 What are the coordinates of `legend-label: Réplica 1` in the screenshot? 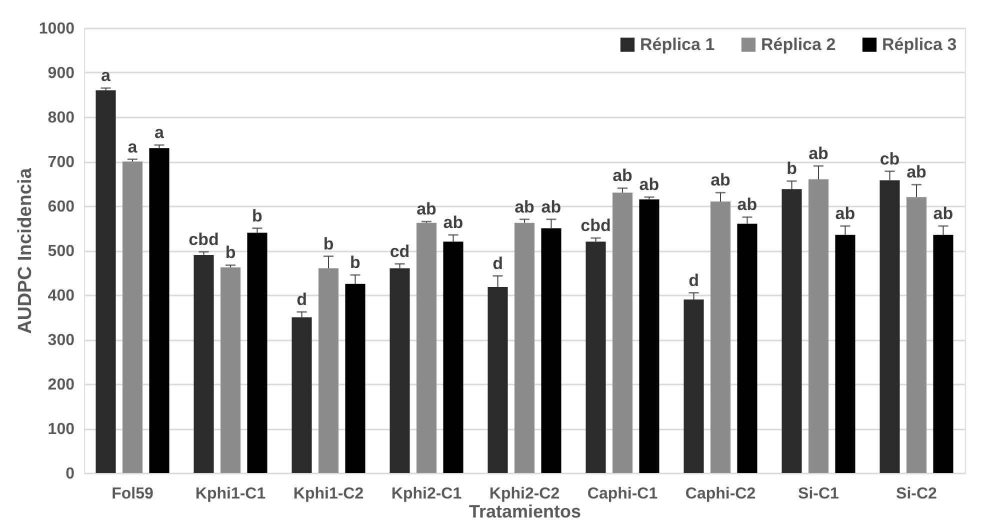 It's located at (677, 44).